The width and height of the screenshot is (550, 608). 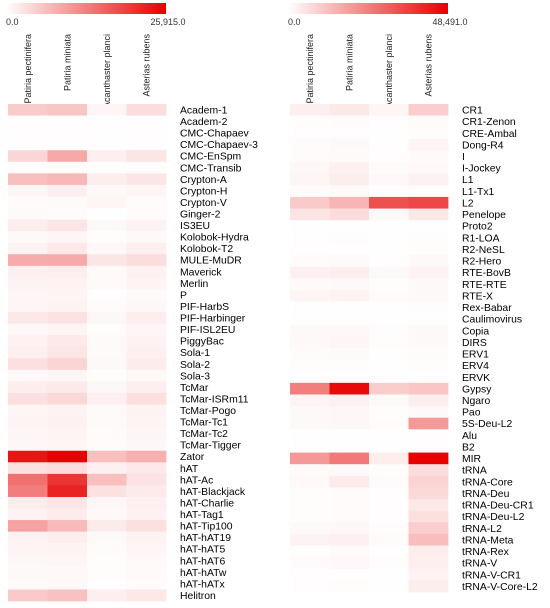 I want to click on heatmap-cell-copia-acanthaster-planci, so click(x=389, y=330).